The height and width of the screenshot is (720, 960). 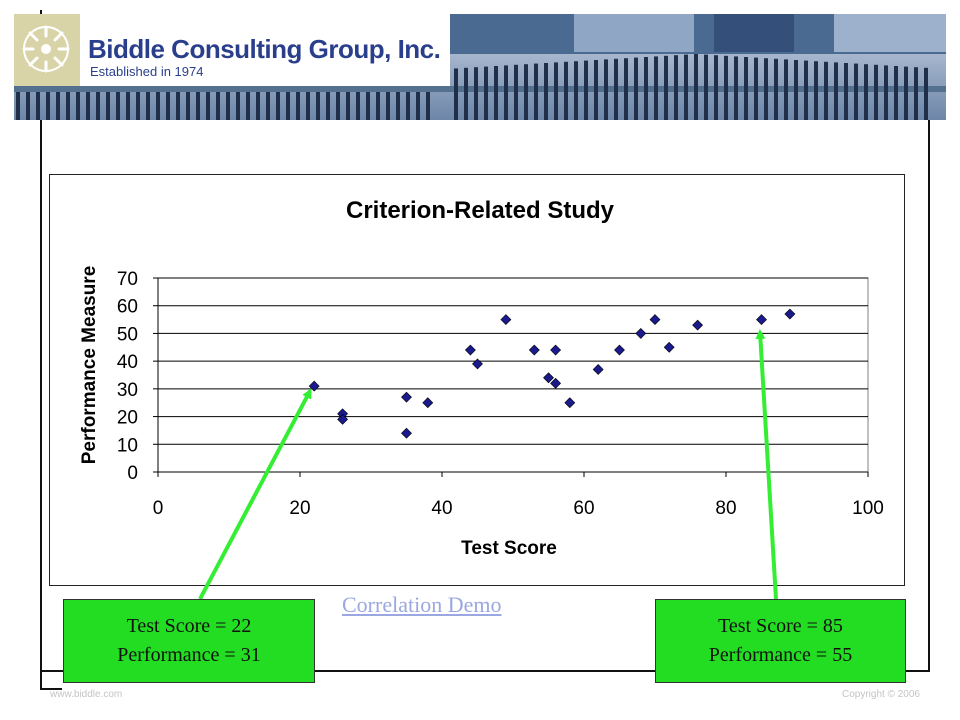 What do you see at coordinates (780, 626) in the screenshot?
I see `right-callout-line1: Test Score = 85` at bounding box center [780, 626].